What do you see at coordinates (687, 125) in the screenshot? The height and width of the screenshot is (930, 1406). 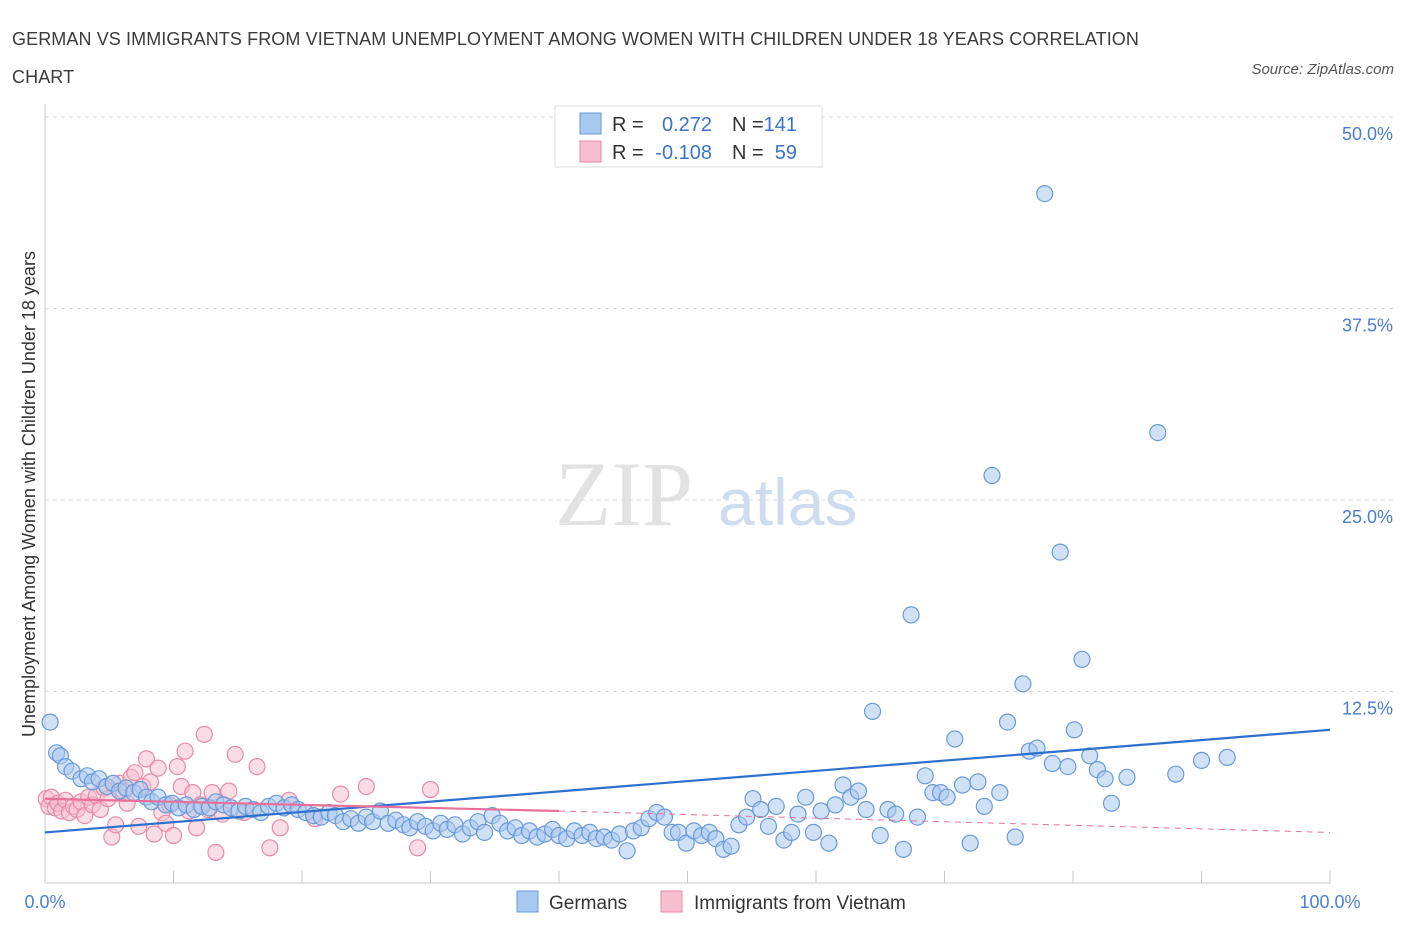 I see `germans-r-value: 0.272` at bounding box center [687, 125].